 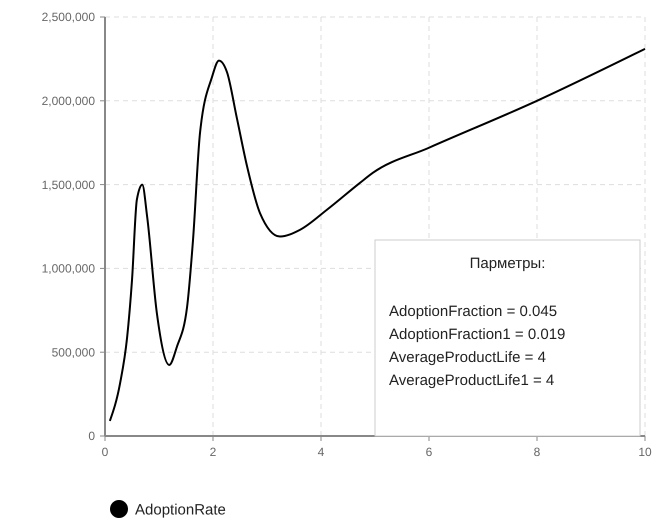 I want to click on annotation: AverageProductLife1 = 4, so click(x=471, y=380).